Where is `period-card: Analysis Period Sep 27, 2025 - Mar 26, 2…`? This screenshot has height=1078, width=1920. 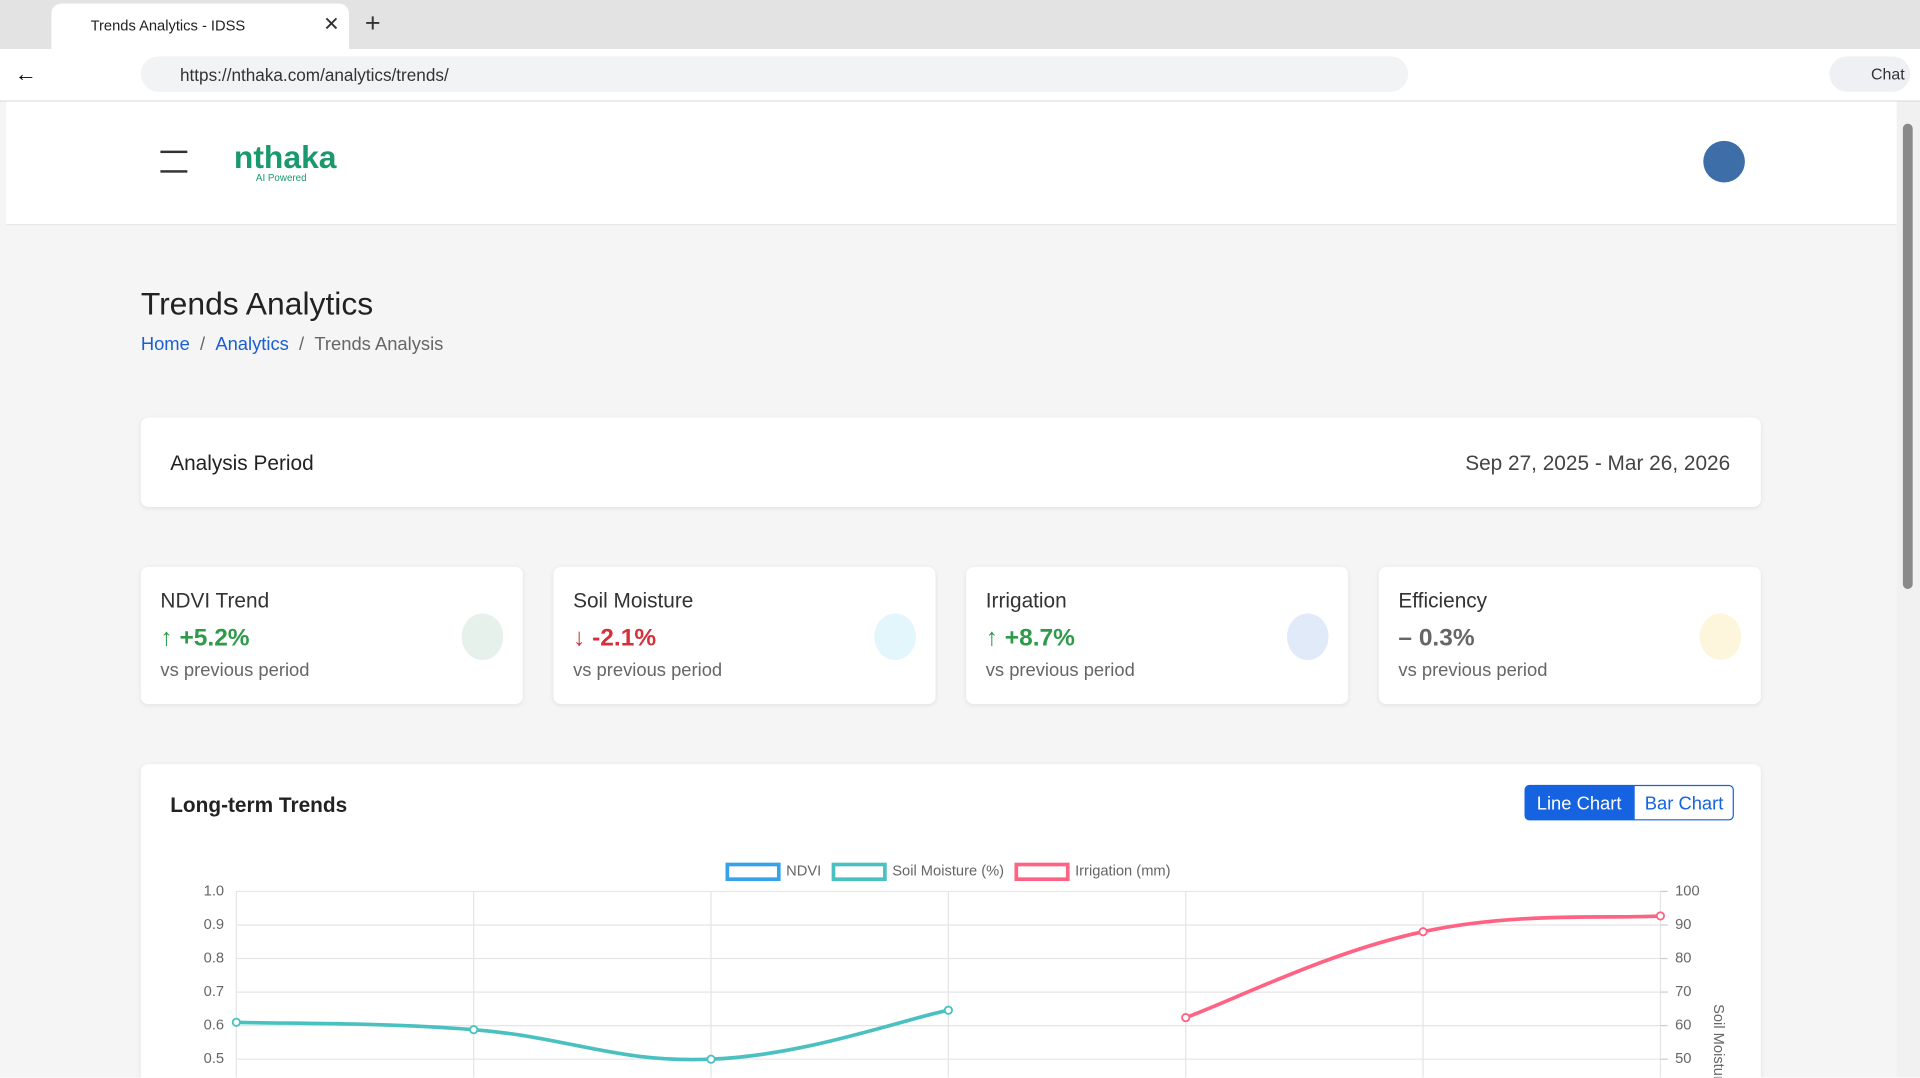 period-card: Analysis Period Sep 27, 2025 - Mar 26, 2… is located at coordinates (950, 462).